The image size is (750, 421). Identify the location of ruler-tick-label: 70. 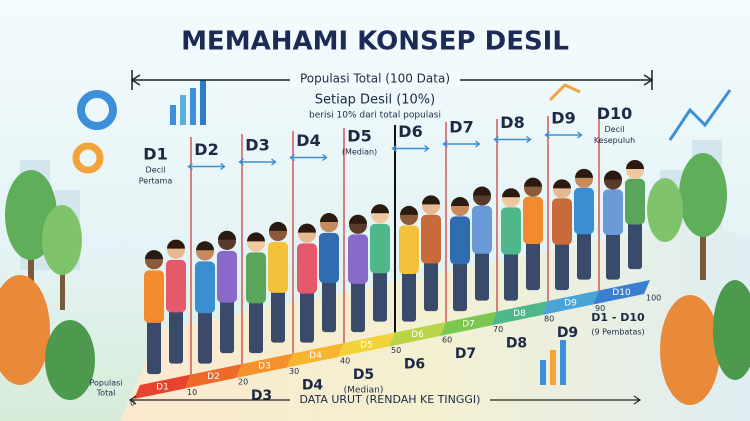
(498, 329).